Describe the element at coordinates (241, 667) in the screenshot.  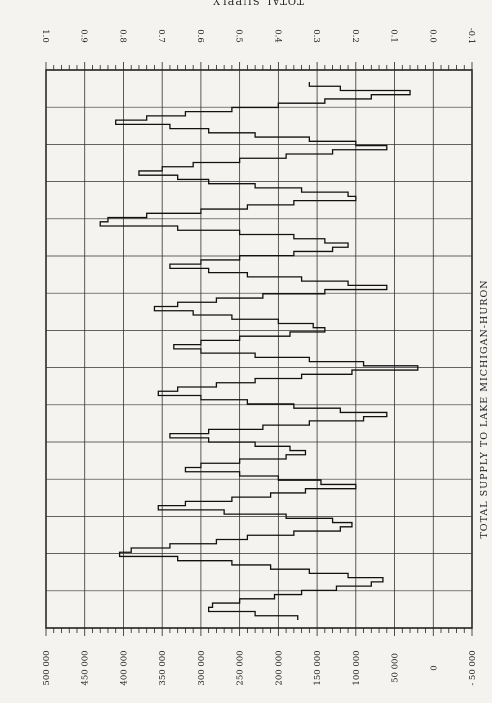
I see `side-axis-tick-label: 250 000` at that location.